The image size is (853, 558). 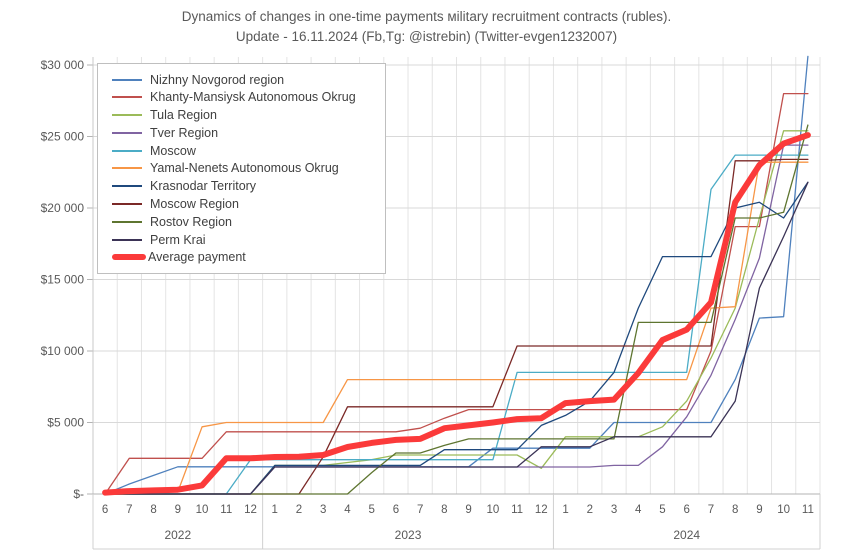 I want to click on legend-swatch-rostov-region, so click(x=127, y=221).